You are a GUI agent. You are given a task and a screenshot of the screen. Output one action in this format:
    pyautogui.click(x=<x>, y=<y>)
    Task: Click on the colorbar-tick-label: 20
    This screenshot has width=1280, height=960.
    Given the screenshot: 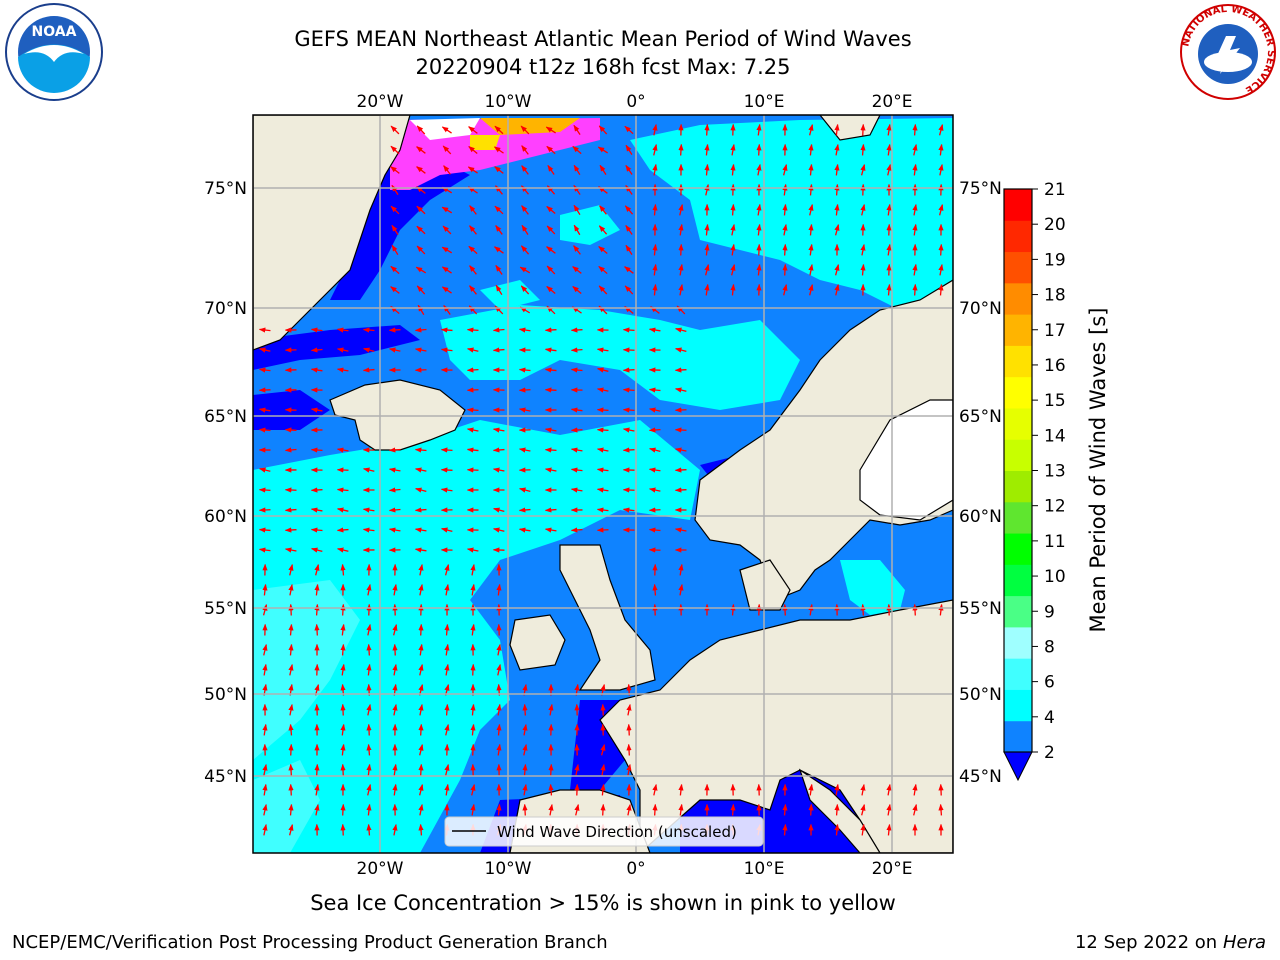 What is the action you would take?
    pyautogui.click(x=1055, y=225)
    